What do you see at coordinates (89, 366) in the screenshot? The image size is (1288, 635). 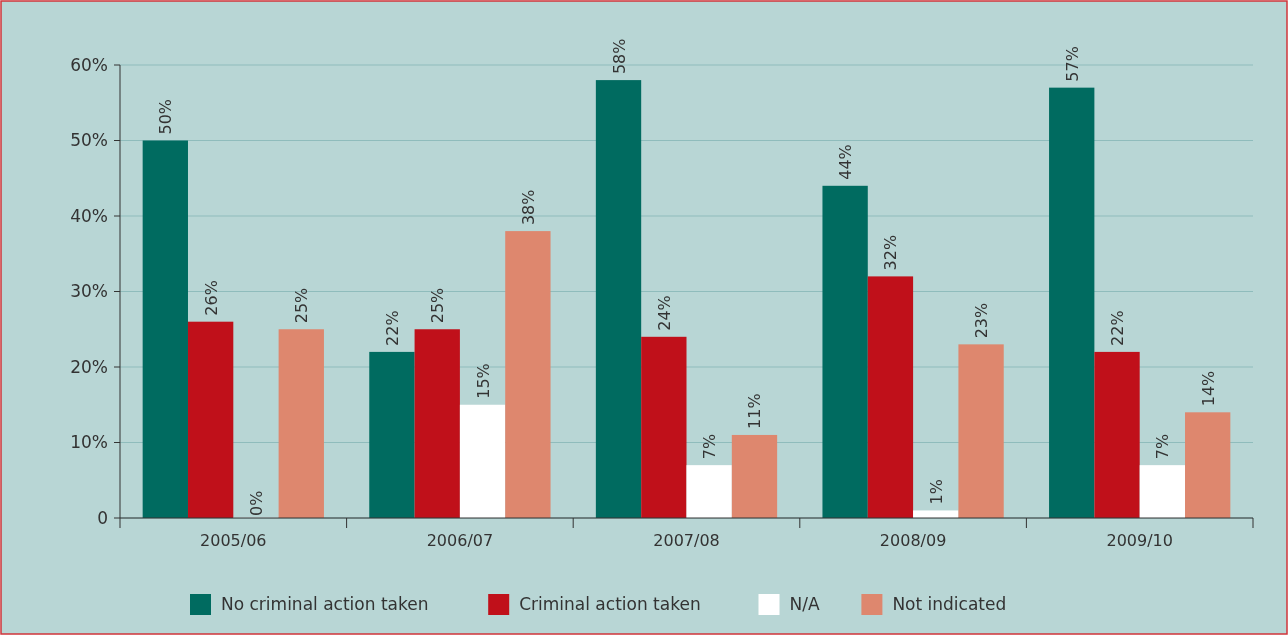 I see `y-tick-label: 20%` at bounding box center [89, 366].